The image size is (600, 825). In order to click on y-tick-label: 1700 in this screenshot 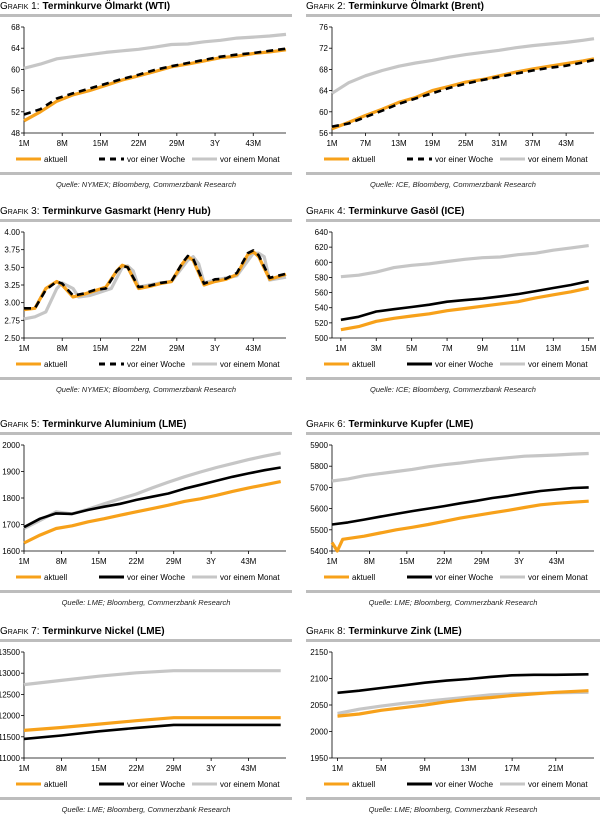, I will do `click(11, 525)`.